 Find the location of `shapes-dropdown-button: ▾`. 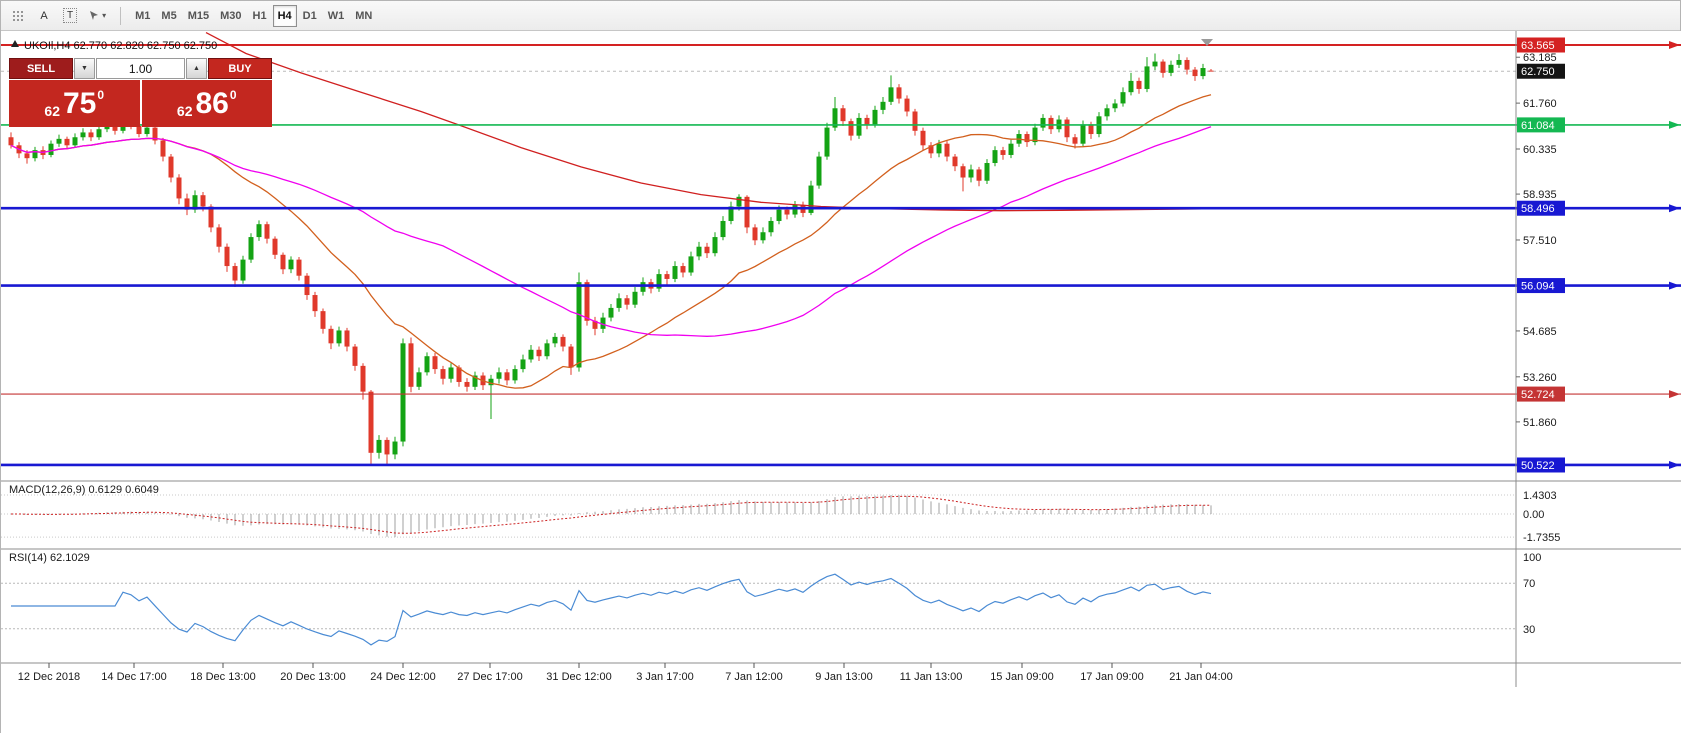

shapes-dropdown-button: ▾ is located at coordinates (97, 16).